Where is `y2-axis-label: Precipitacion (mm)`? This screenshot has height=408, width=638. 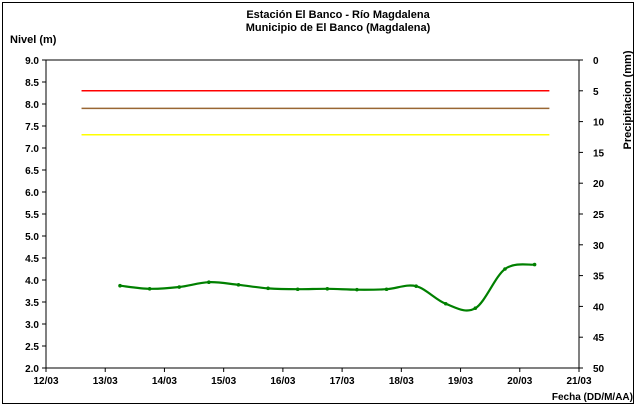 y2-axis-label: Precipitacion (mm) is located at coordinates (628, 99).